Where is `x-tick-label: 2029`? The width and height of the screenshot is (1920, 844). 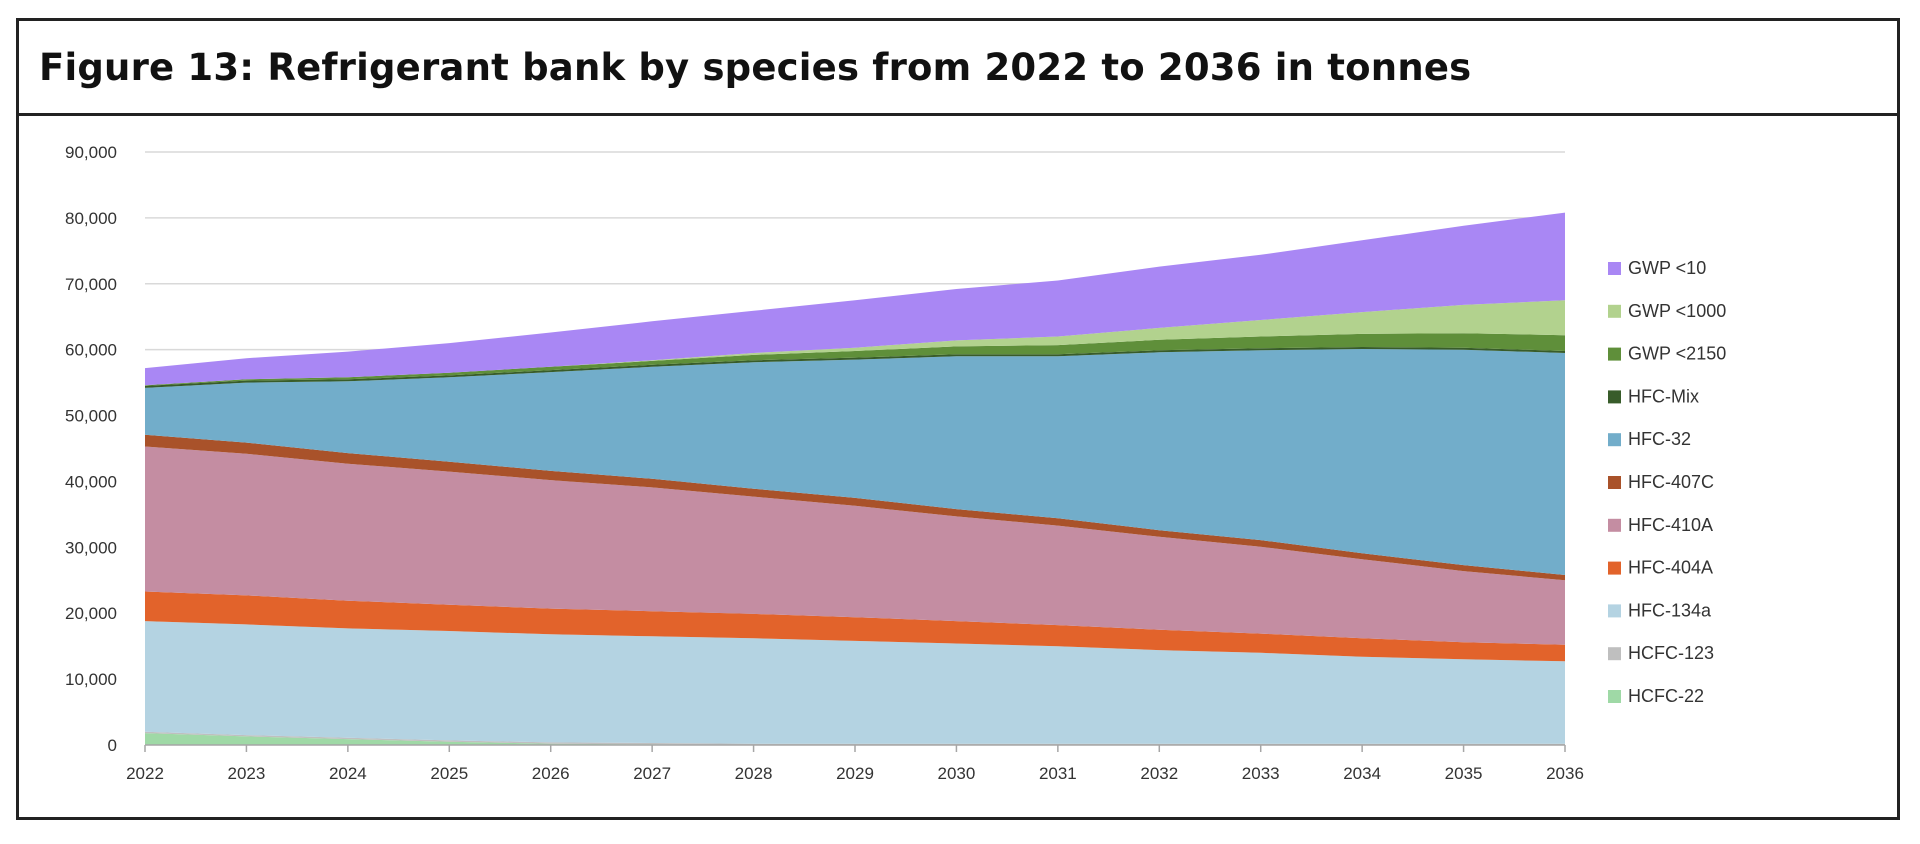
x-tick-label: 2029 is located at coordinates (855, 773).